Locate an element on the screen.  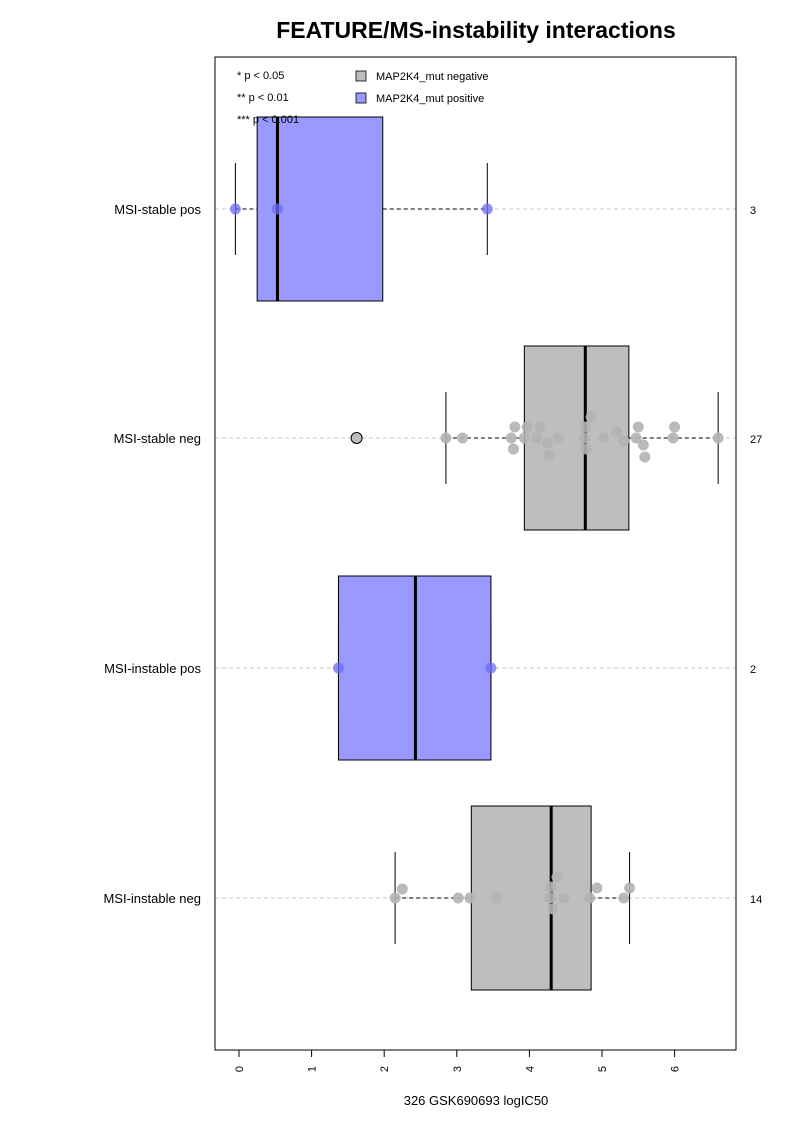
x-tick-label: 4 is located at coordinates (530, 1069).